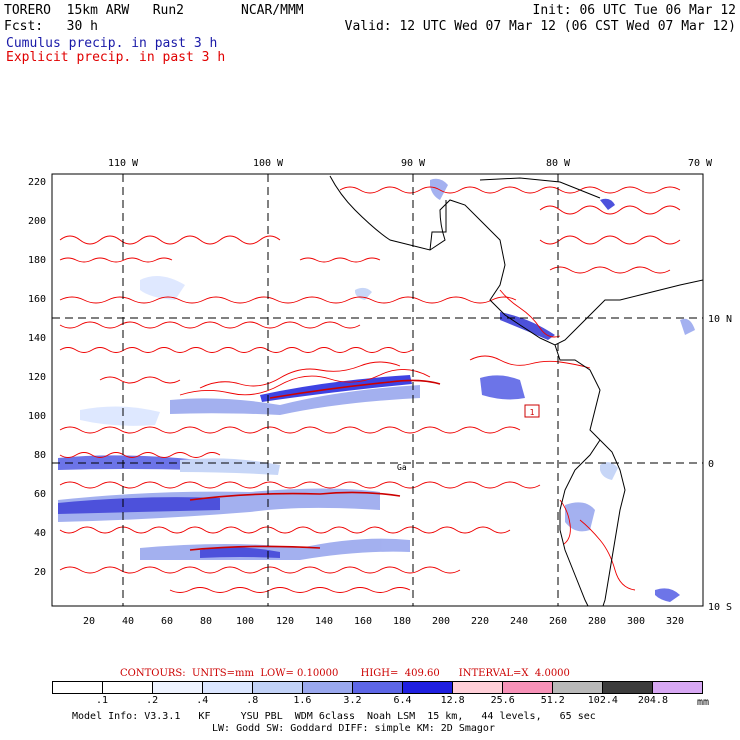 The image size is (740, 740). I want to click on org-label: NCAR/MMM, so click(272, 10).